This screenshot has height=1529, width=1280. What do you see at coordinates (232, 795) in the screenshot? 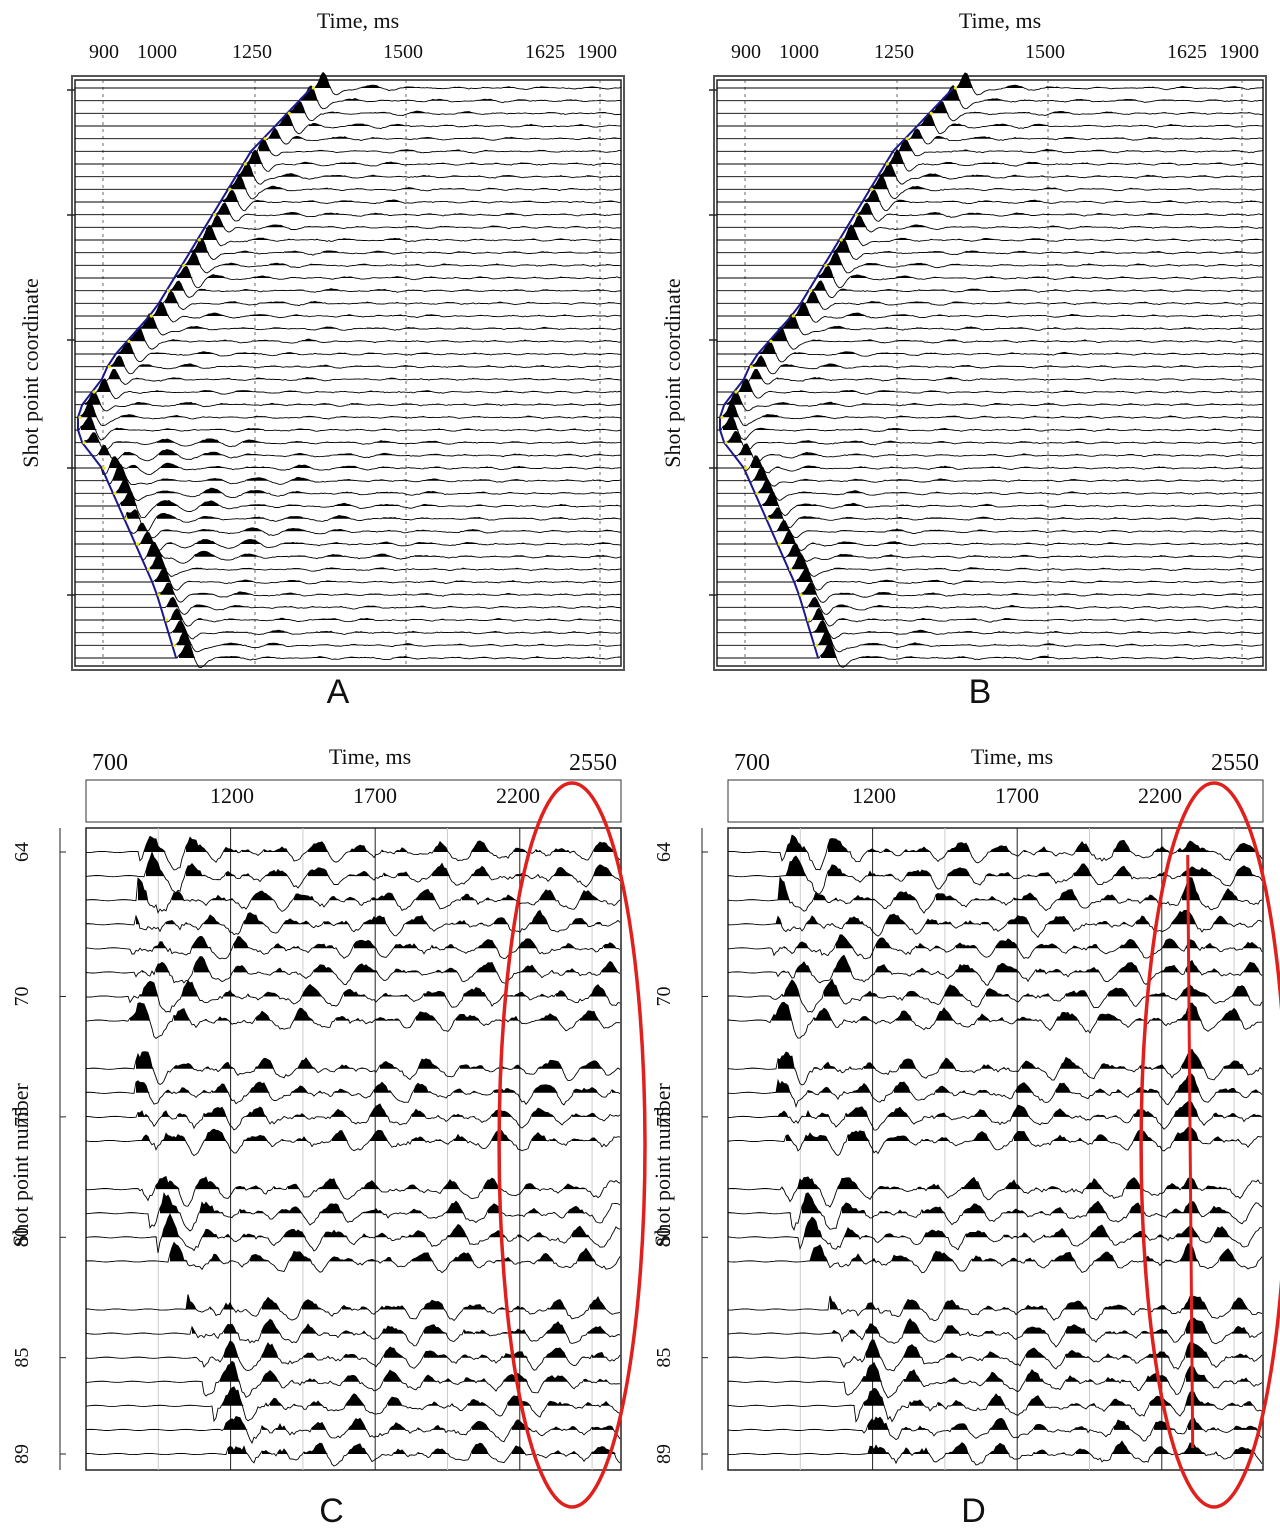
I see `x-tick-label: 1200` at bounding box center [232, 795].